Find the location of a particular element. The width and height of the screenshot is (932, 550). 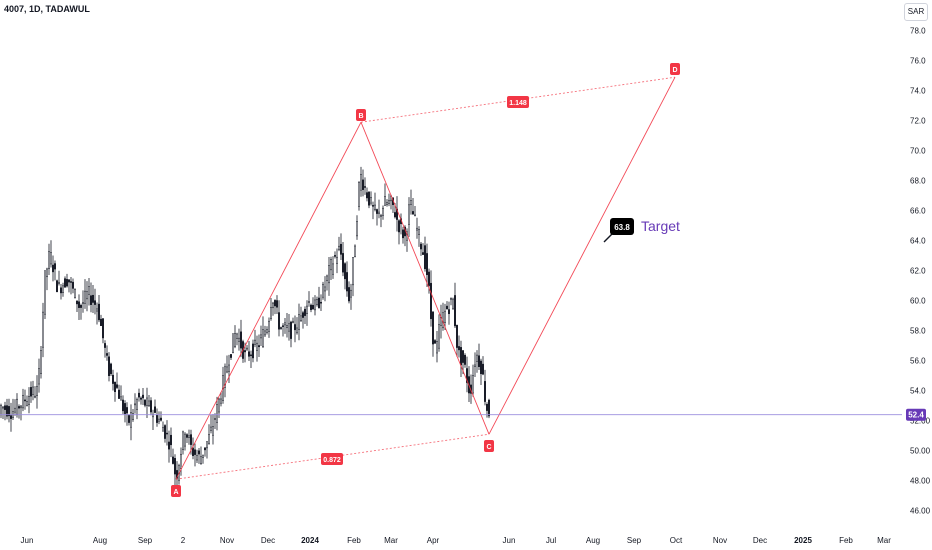

ratio-label: 0.872 is located at coordinates (332, 460).